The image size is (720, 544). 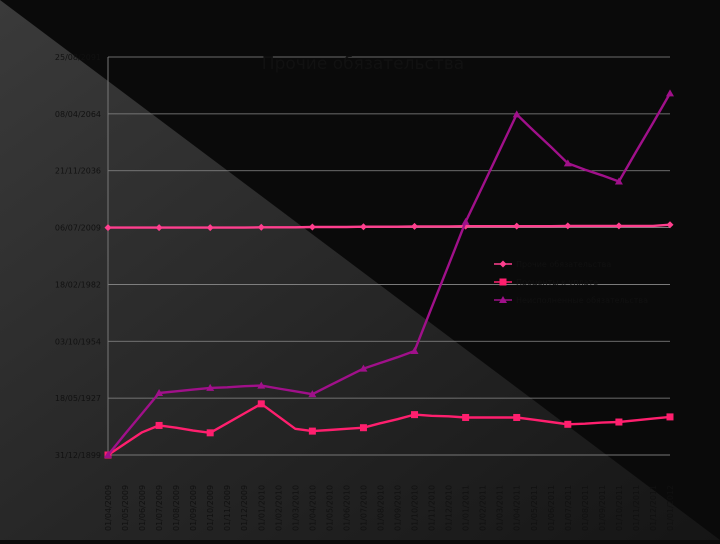 What do you see at coordinates (483, 508) in the screenshot?
I see `x-tick-label: 01/02/2011` at bounding box center [483, 508].